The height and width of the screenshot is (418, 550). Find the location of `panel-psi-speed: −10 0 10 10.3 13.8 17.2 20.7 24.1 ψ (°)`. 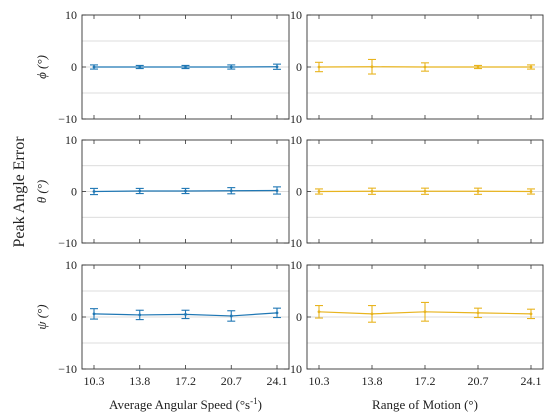

panel-psi-speed: −10 0 10 10.3 13.8 17.2 20.7 24.1 ψ (°) is located at coordinates (162, 323).